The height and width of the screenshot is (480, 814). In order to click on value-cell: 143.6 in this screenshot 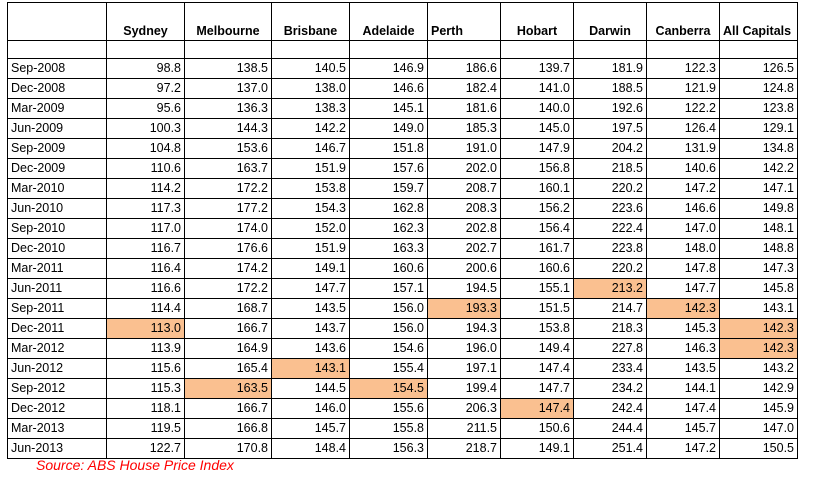, I will do `click(310, 348)`.